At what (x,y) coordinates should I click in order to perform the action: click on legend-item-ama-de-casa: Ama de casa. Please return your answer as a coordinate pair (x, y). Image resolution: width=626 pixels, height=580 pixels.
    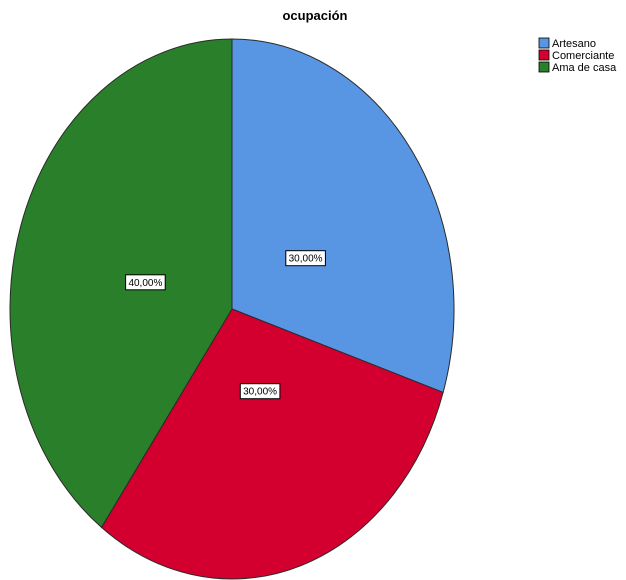
    Looking at the image, I should click on (577, 67).